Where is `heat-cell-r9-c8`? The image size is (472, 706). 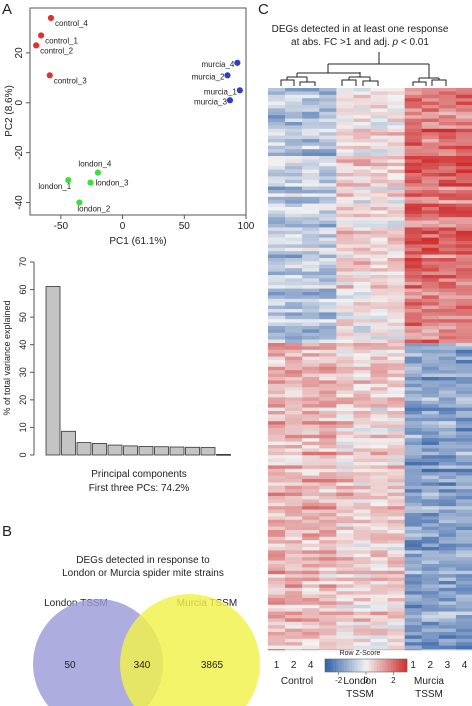 heat-cell-r9-c8 is located at coordinates (413, 120).